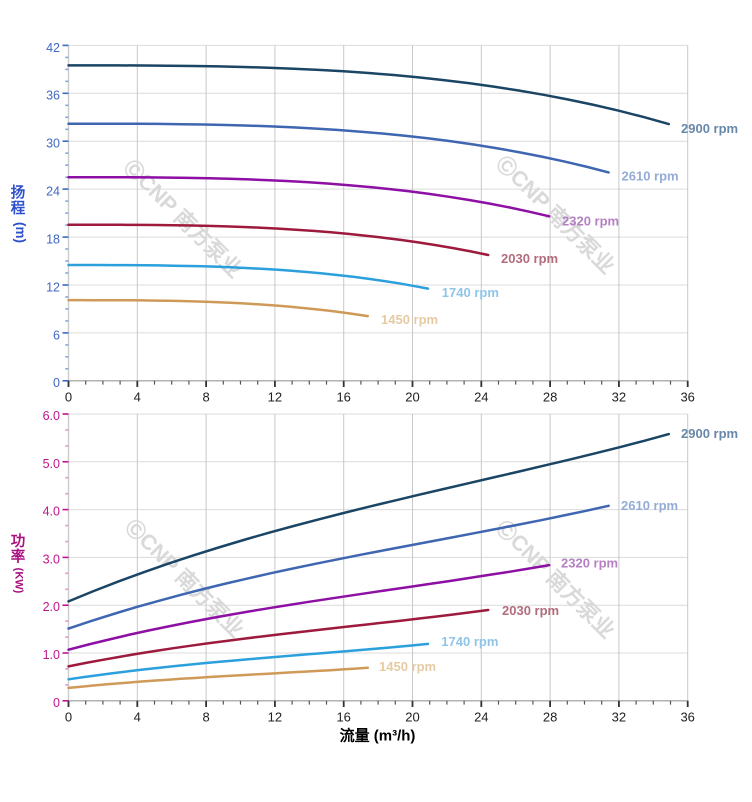 The image size is (752, 802). I want to click on svg-text: 程, so click(18, 208).